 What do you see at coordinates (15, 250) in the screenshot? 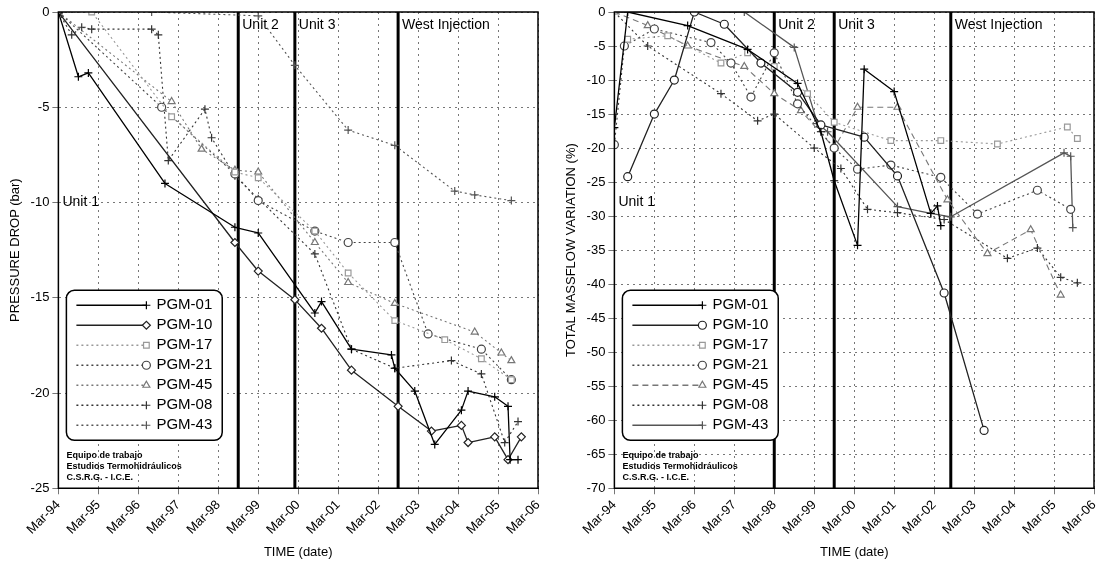
I see `y-axis-title: PRESSURE DROP (bar)` at bounding box center [15, 250].